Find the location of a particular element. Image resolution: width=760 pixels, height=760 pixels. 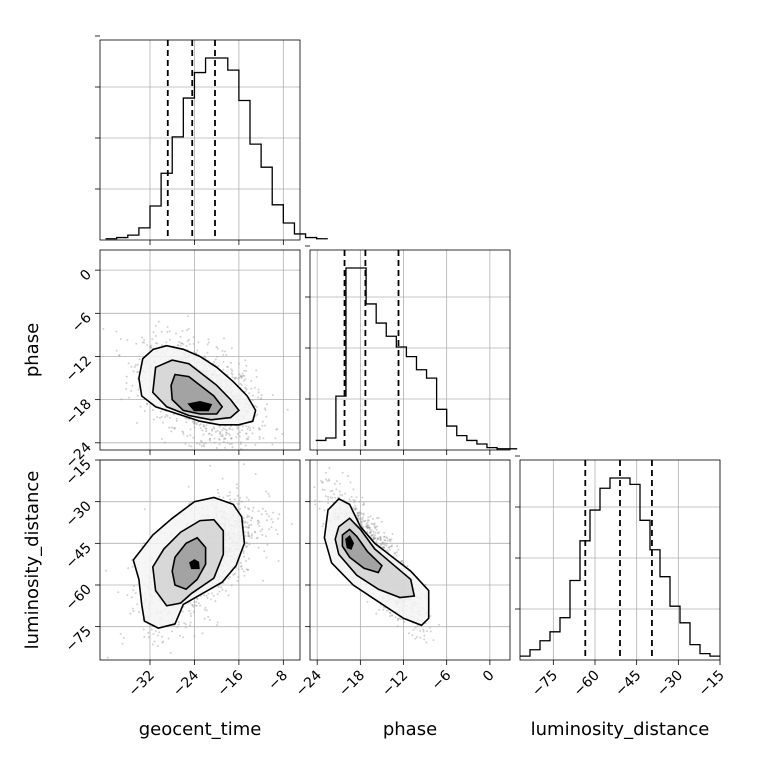

y-tick-label-luminosity-distance: −45 is located at coordinates (79, 556).